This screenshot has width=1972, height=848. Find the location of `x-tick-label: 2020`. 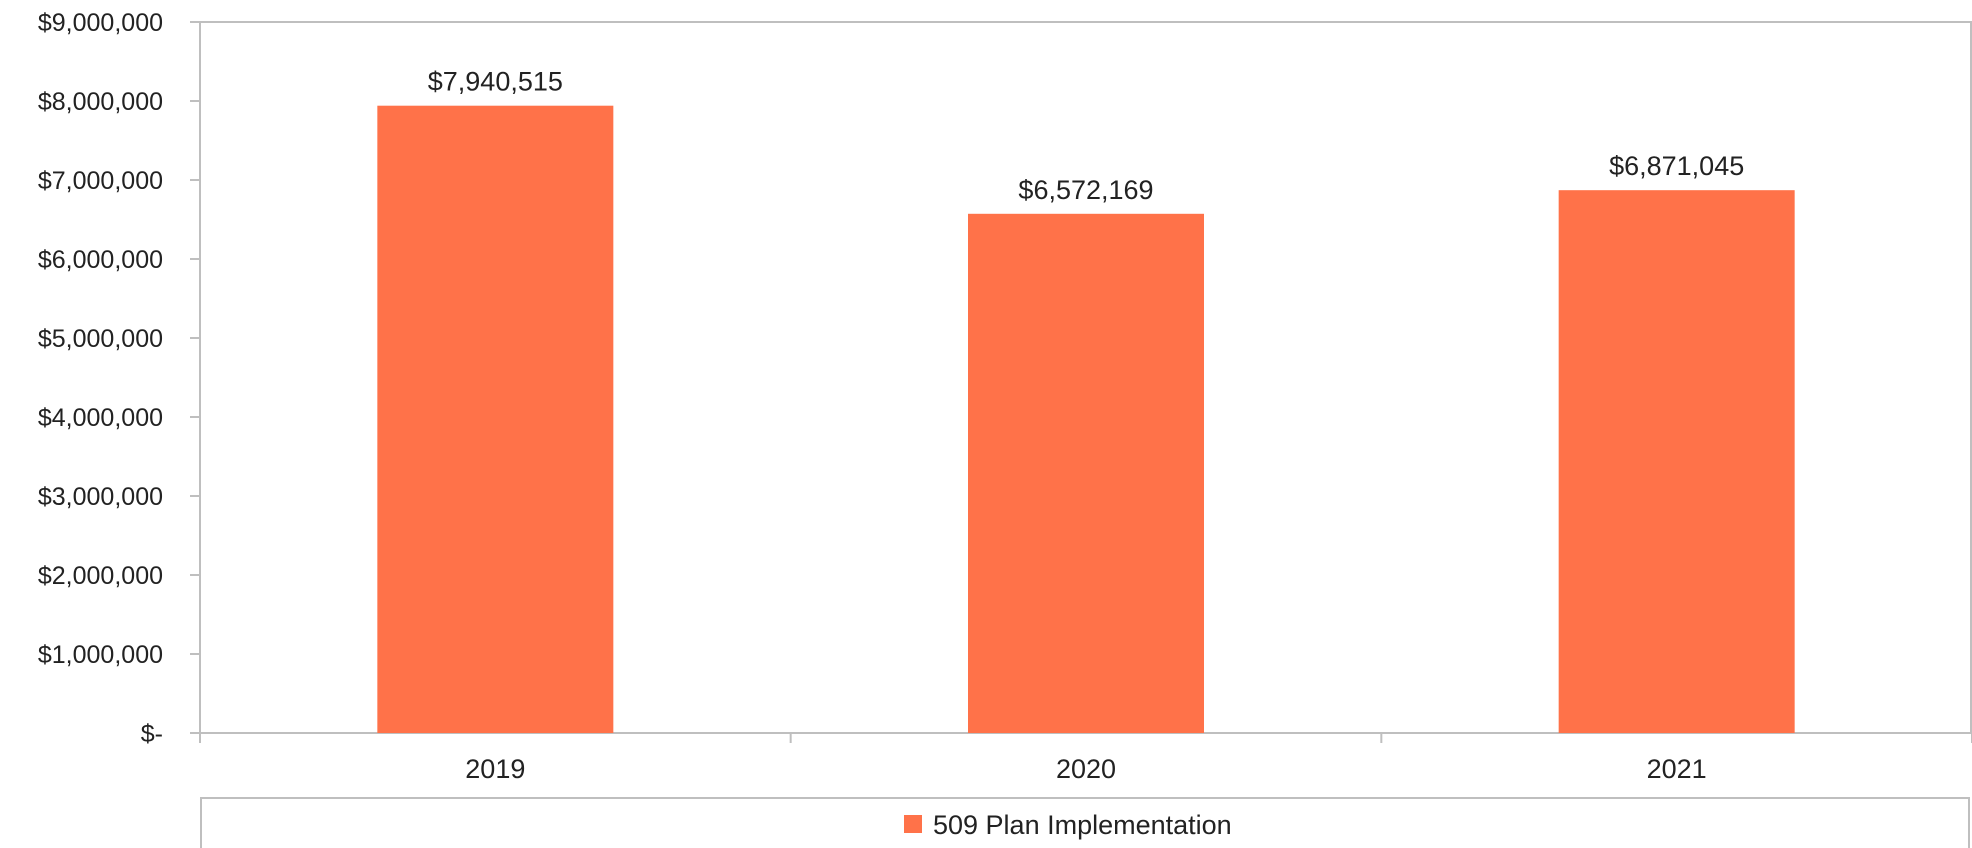

x-tick-label: 2020 is located at coordinates (1086, 769).